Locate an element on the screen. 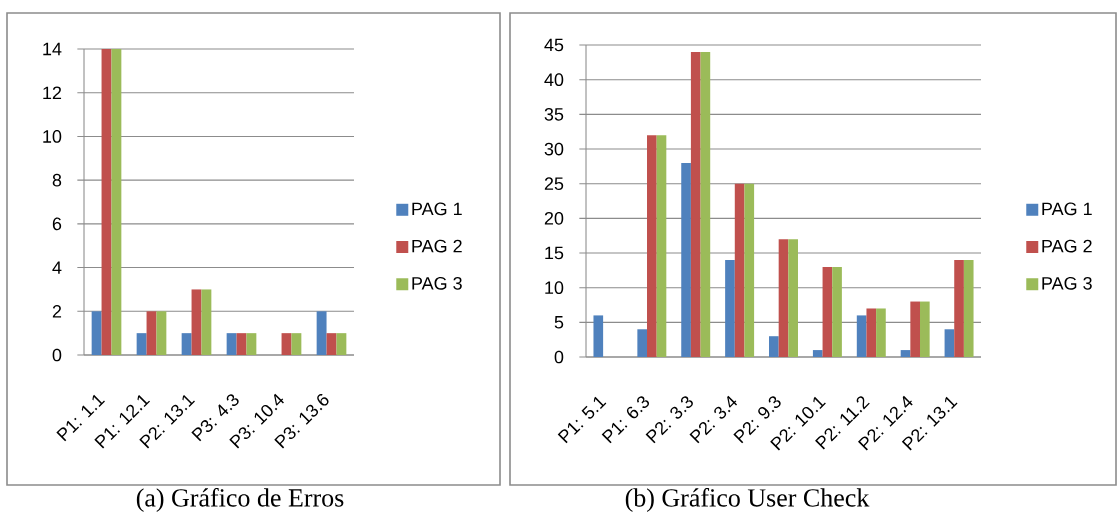 Image resolution: width=1118 pixels, height=522 pixels. y-tick-label: 2 is located at coordinates (57, 311).